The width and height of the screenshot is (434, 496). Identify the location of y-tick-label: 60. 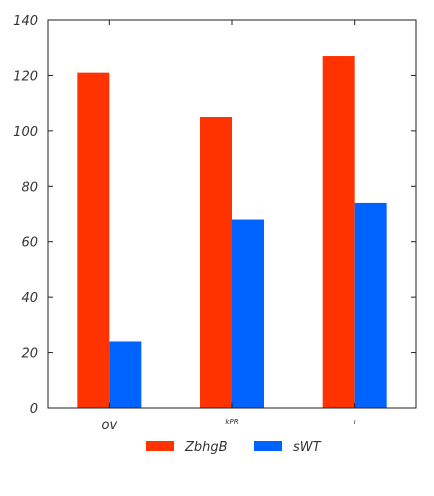
(29, 243).